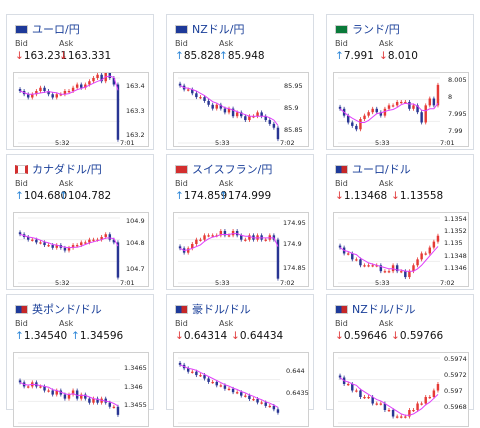 The image size is (480, 428). Describe the element at coordinates (213, 309) in the screenshot. I see `card-title: 豪ドル/ドル` at that location.